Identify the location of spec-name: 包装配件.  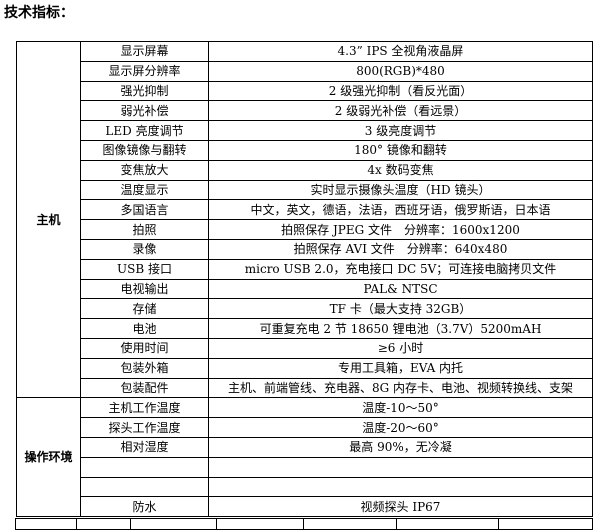
(144, 388).